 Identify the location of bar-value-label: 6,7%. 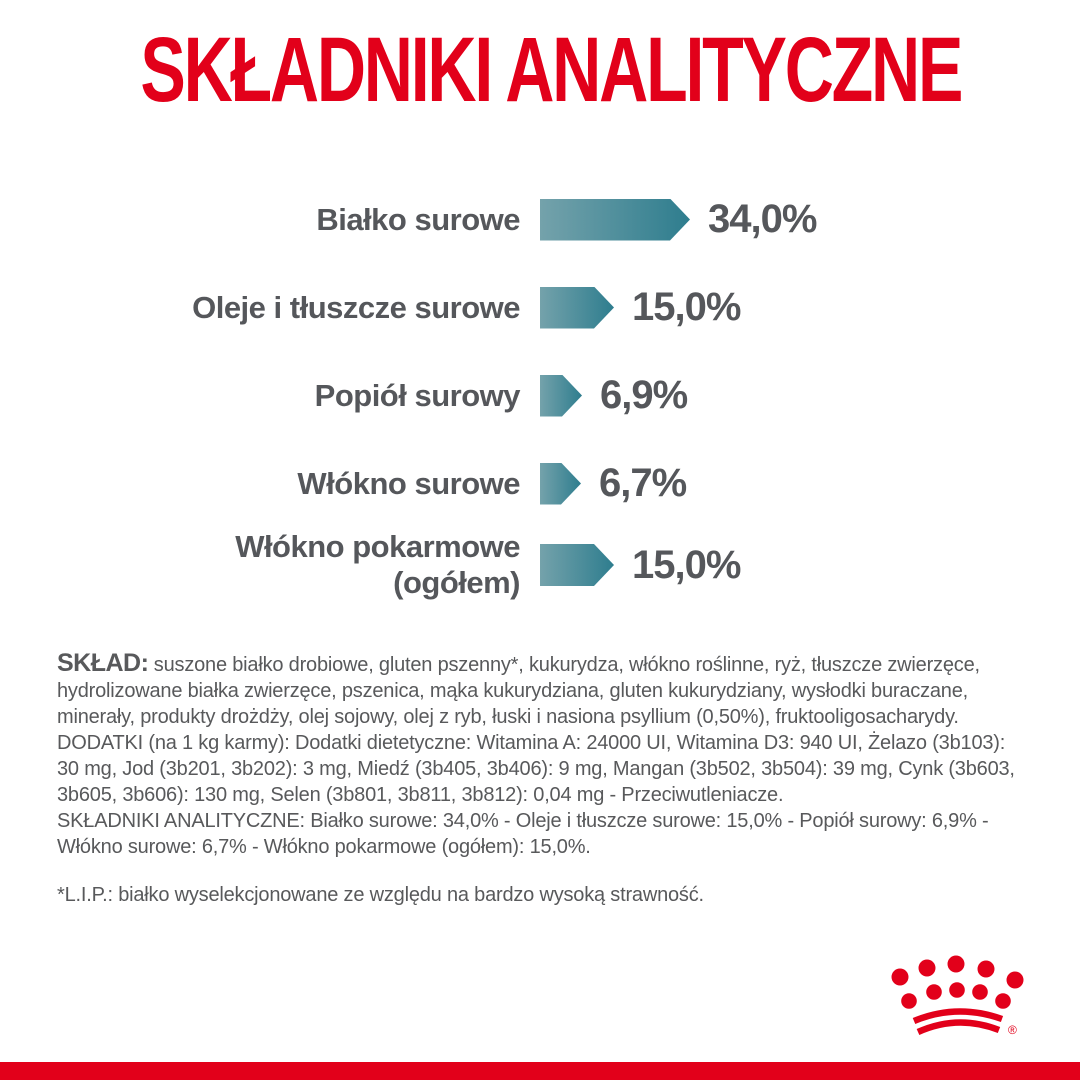
(643, 483).